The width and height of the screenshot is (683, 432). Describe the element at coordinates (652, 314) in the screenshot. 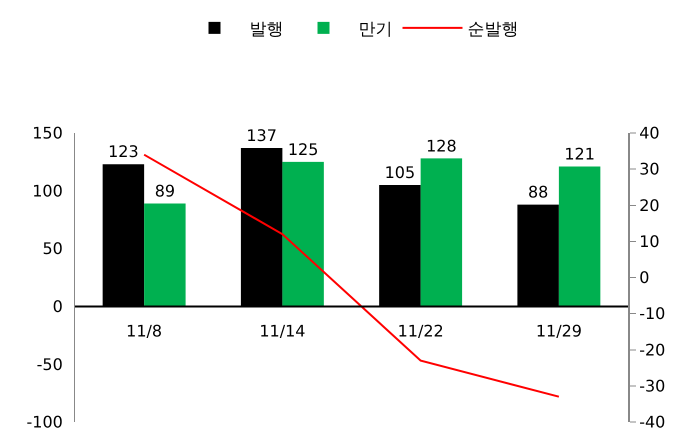

I see `y2-tick-label: -10` at that location.